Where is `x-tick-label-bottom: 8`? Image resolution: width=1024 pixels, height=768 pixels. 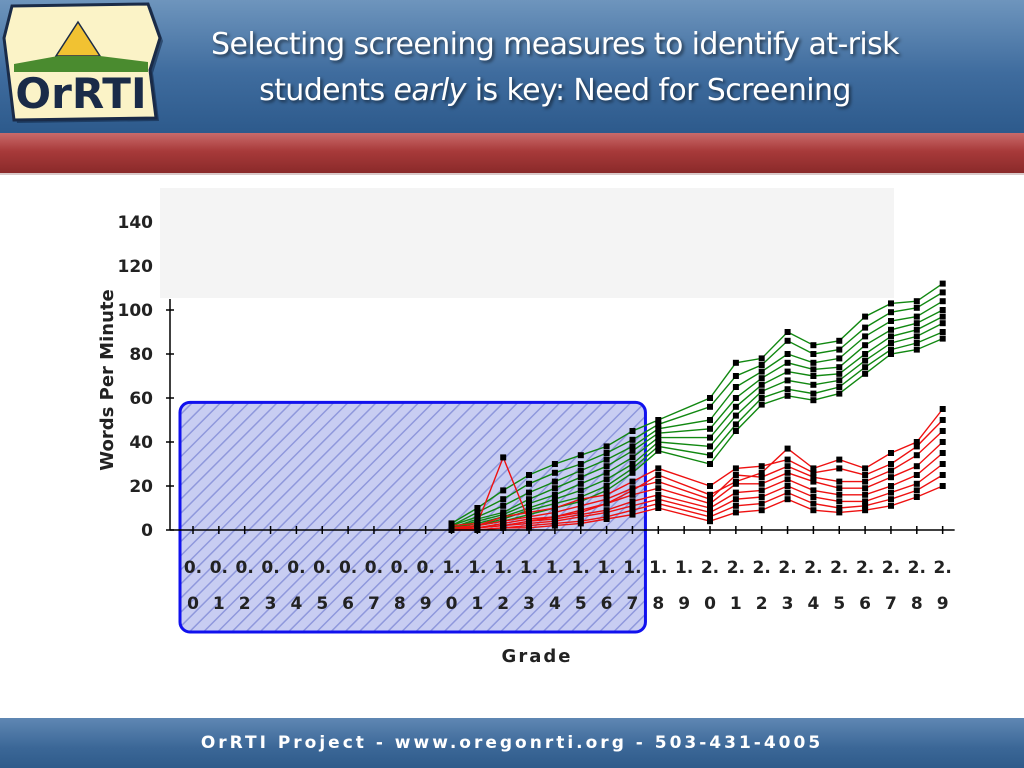
x-tick-label-bottom: 8 is located at coordinates (400, 604).